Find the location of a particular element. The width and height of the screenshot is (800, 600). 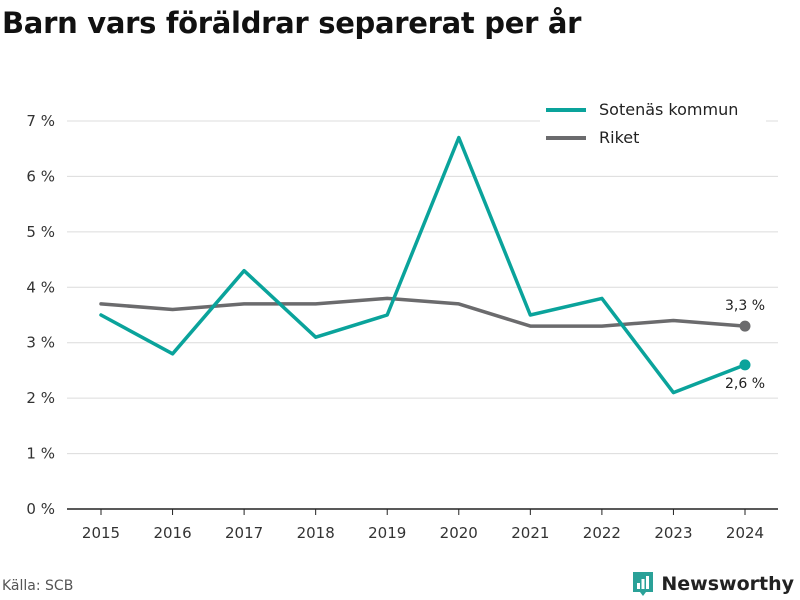

legend-label-riket: Riket is located at coordinates (619, 137).